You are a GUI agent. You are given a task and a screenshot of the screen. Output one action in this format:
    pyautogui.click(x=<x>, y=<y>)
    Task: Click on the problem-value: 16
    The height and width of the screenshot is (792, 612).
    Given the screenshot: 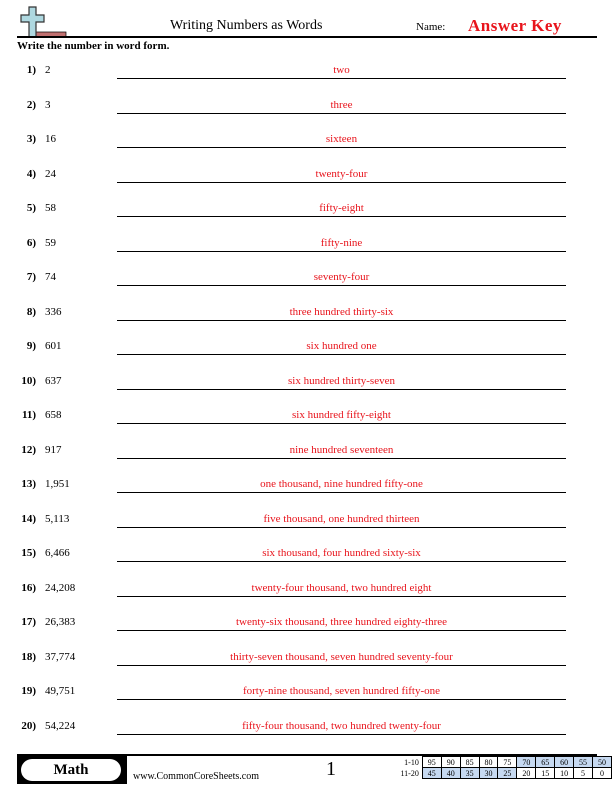 What is the action you would take?
    pyautogui.click(x=50, y=139)
    